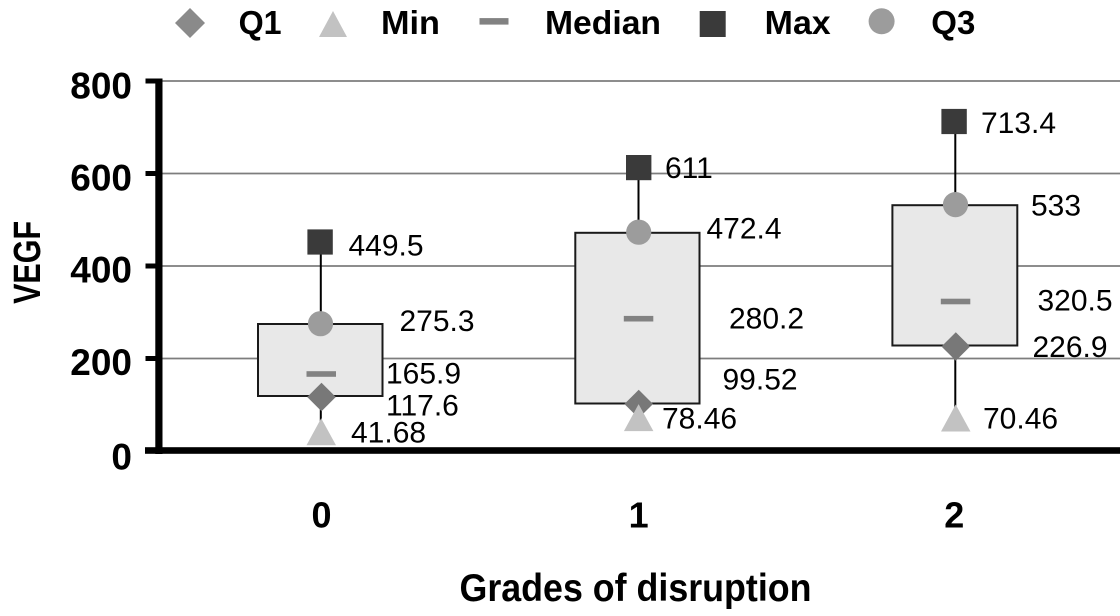  Describe the element at coordinates (388, 433) in the screenshot. I see `svg-text: 41.68` at that location.